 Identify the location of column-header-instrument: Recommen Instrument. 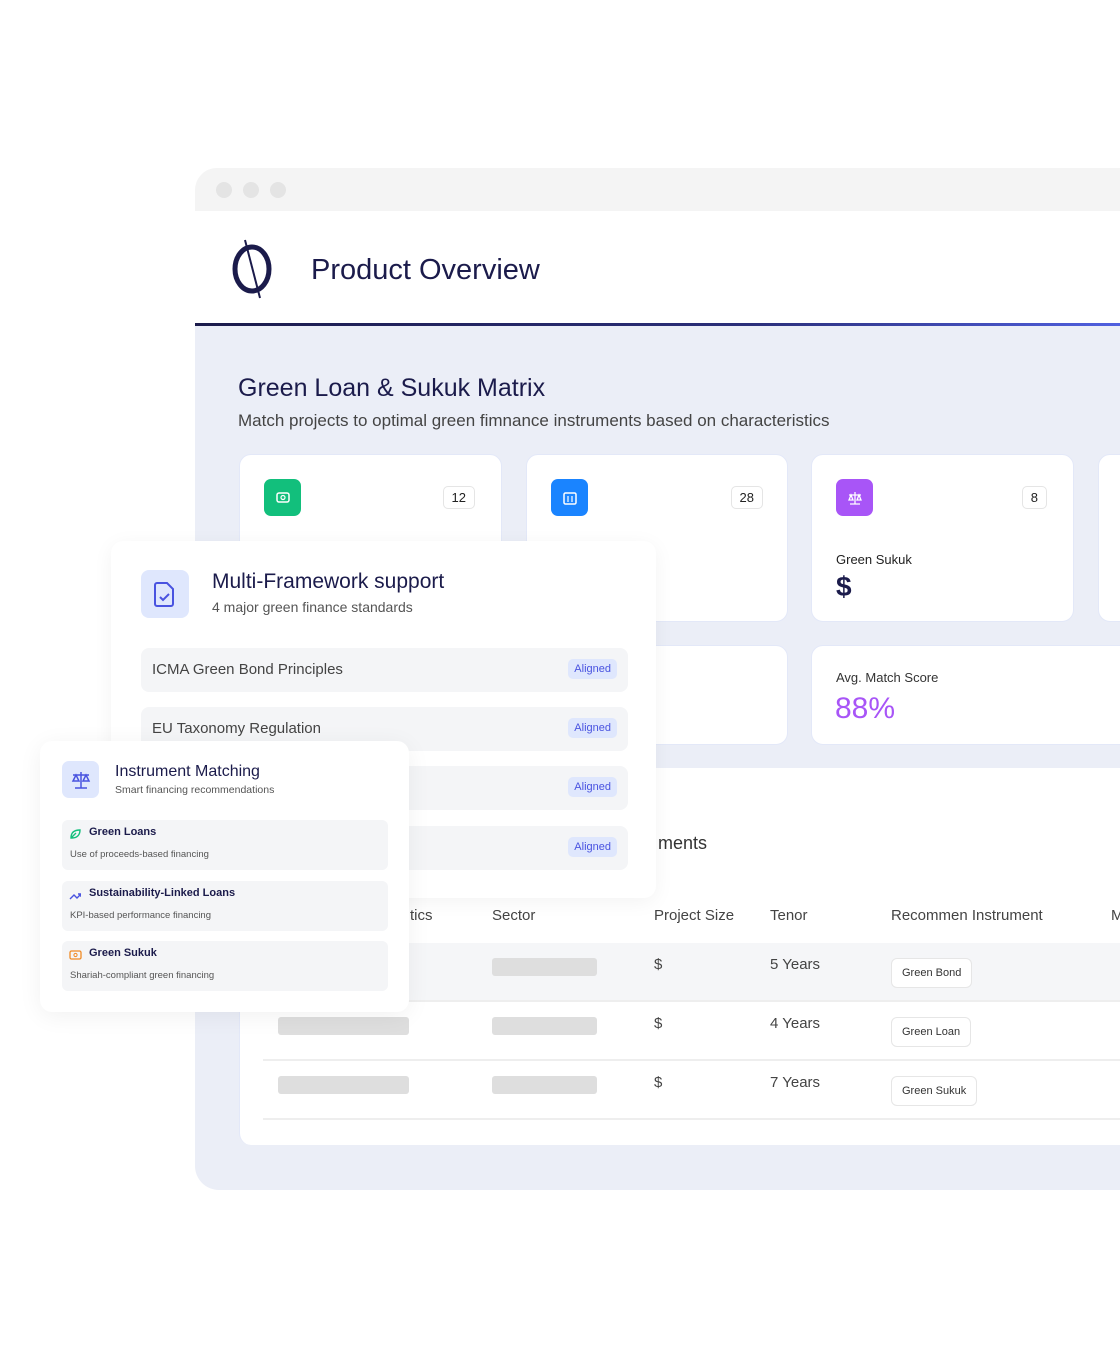
(967, 915).